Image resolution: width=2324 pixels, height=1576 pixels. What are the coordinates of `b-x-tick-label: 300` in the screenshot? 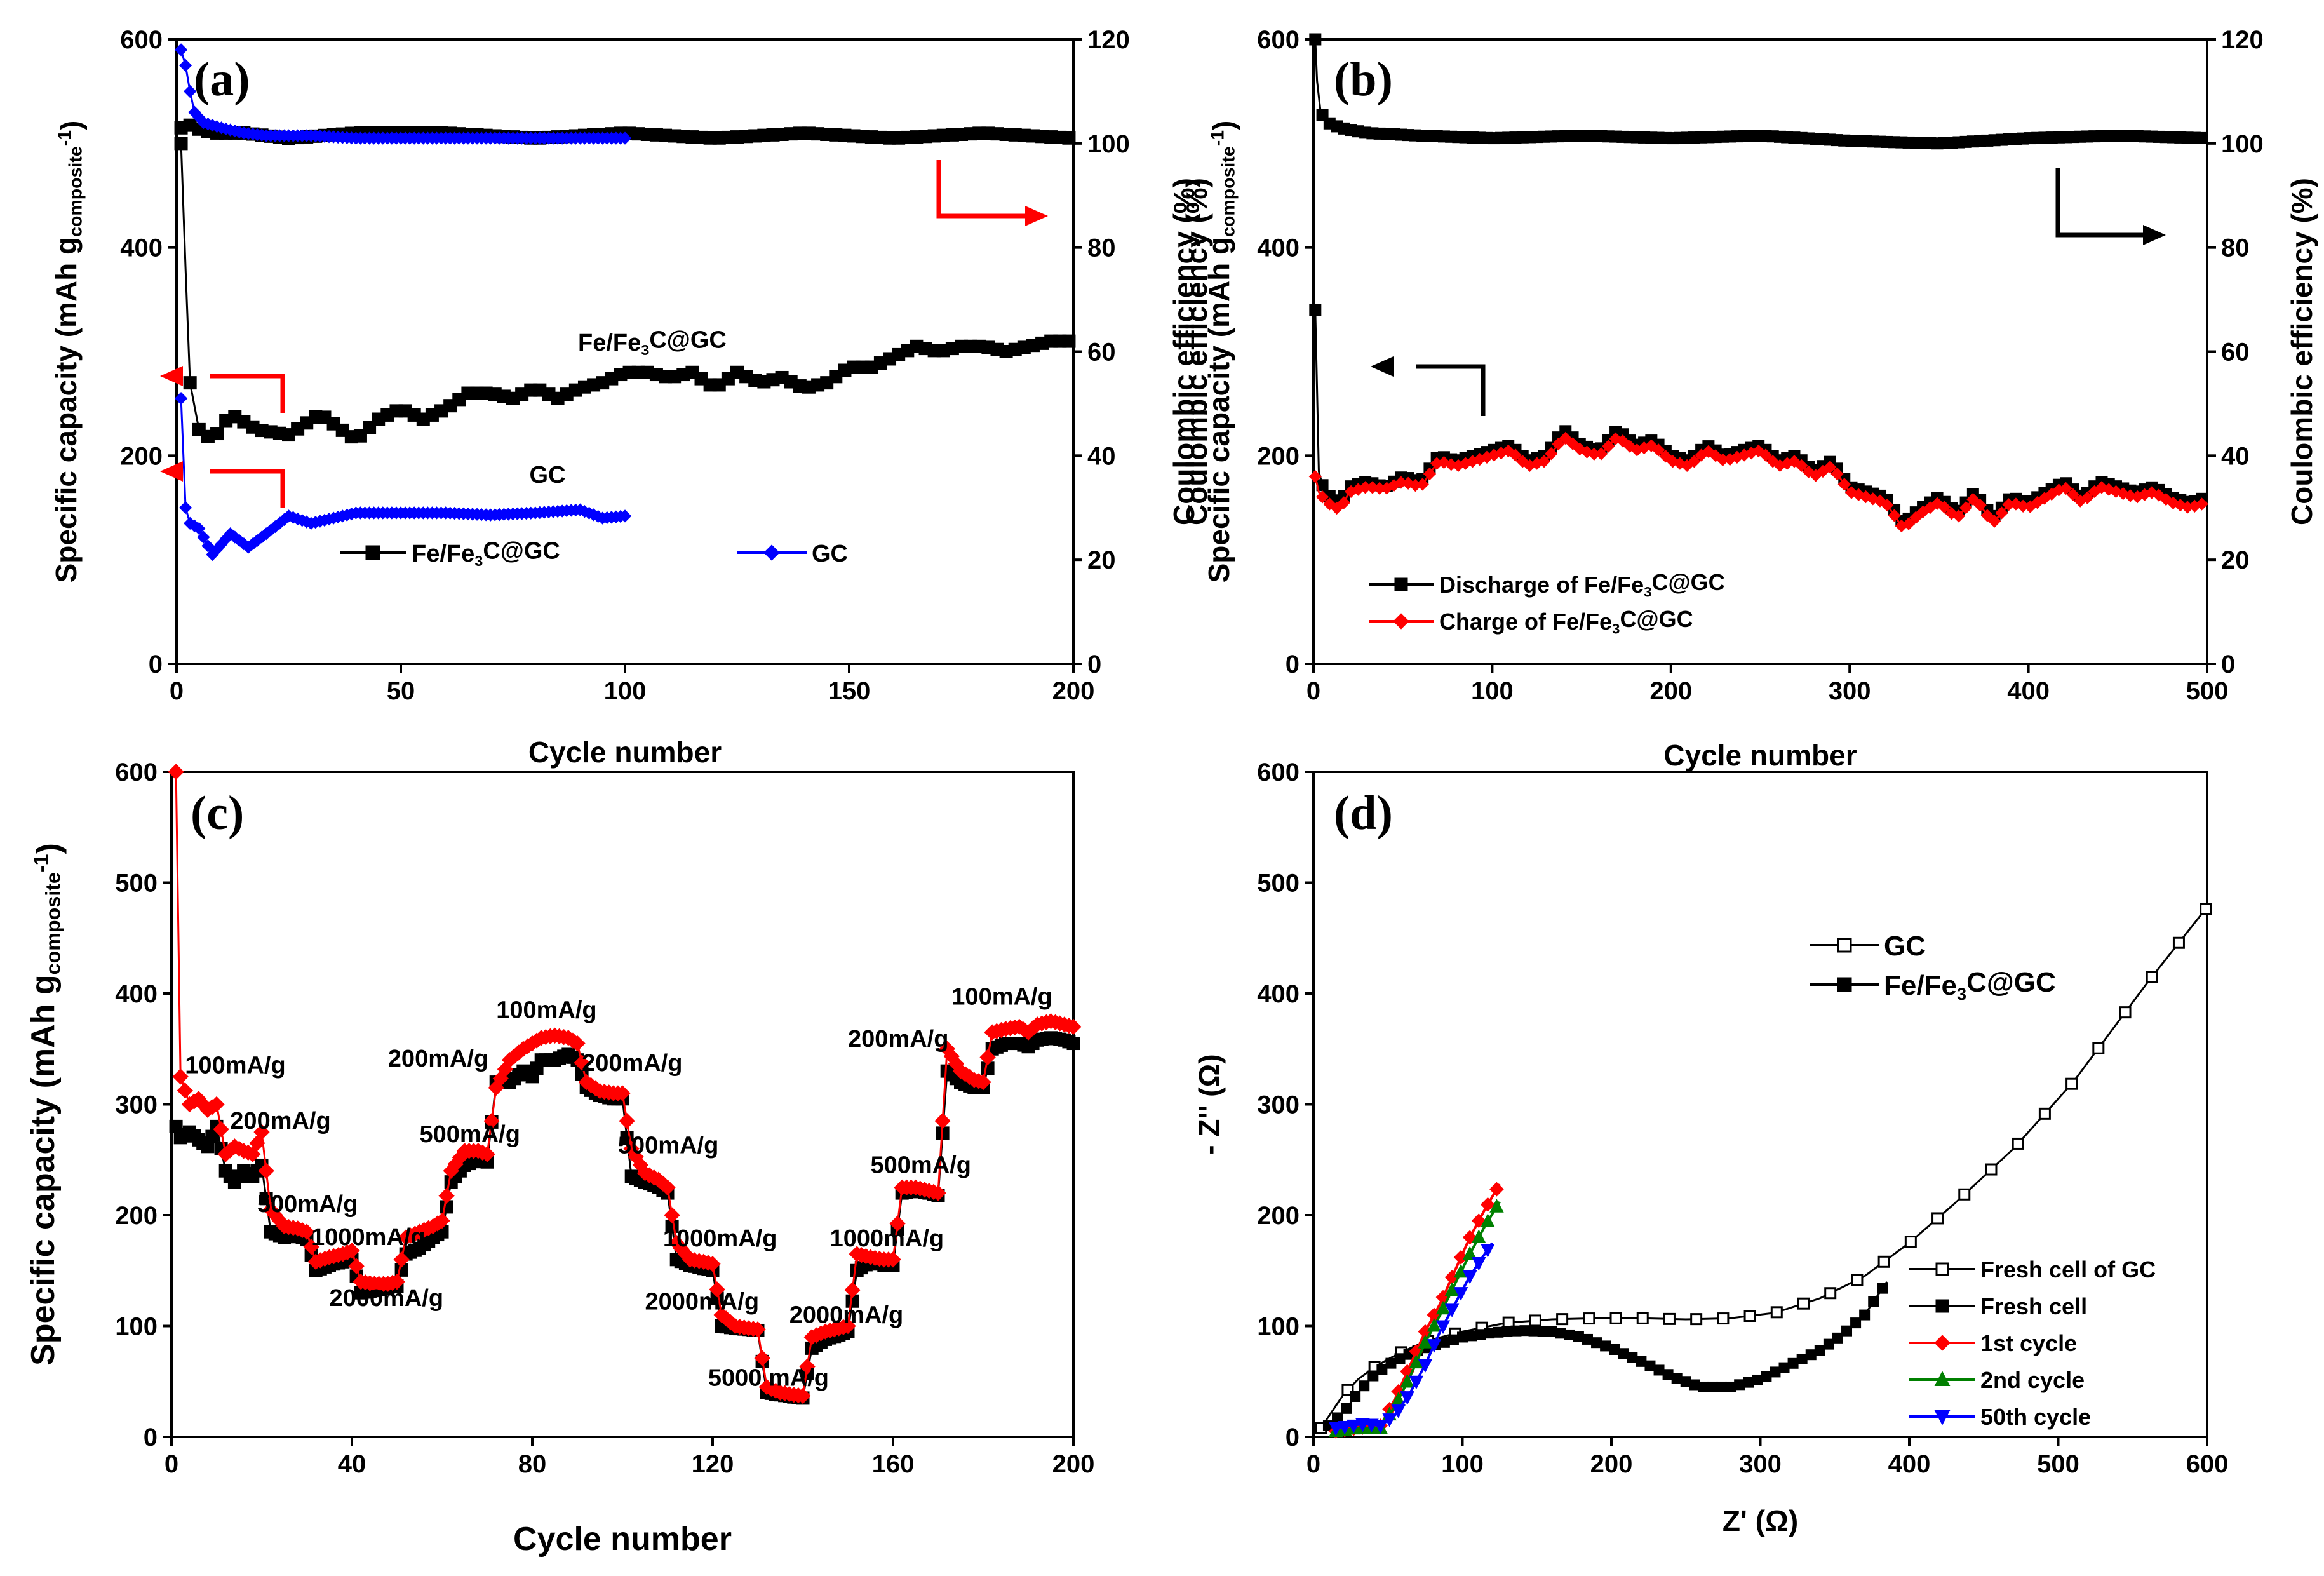 It's located at (1850, 691).